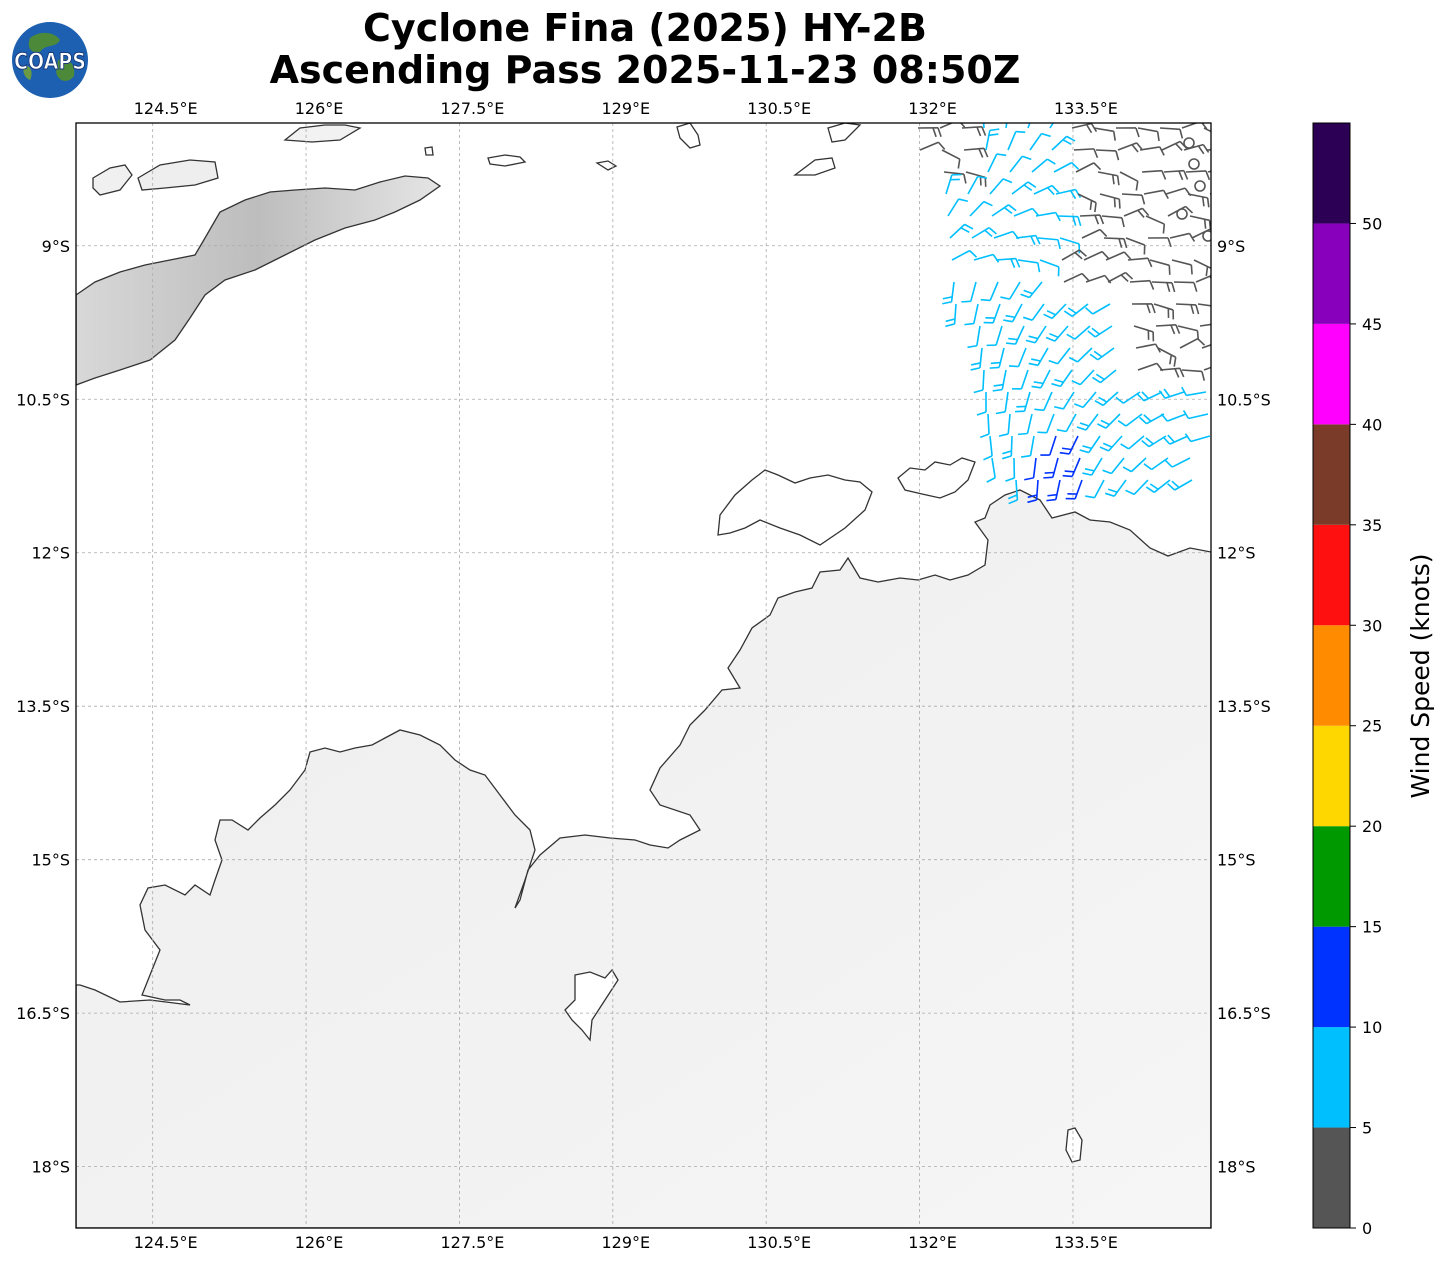  What do you see at coordinates (591, 1005) in the screenshot?
I see `island-gulf` at bounding box center [591, 1005].